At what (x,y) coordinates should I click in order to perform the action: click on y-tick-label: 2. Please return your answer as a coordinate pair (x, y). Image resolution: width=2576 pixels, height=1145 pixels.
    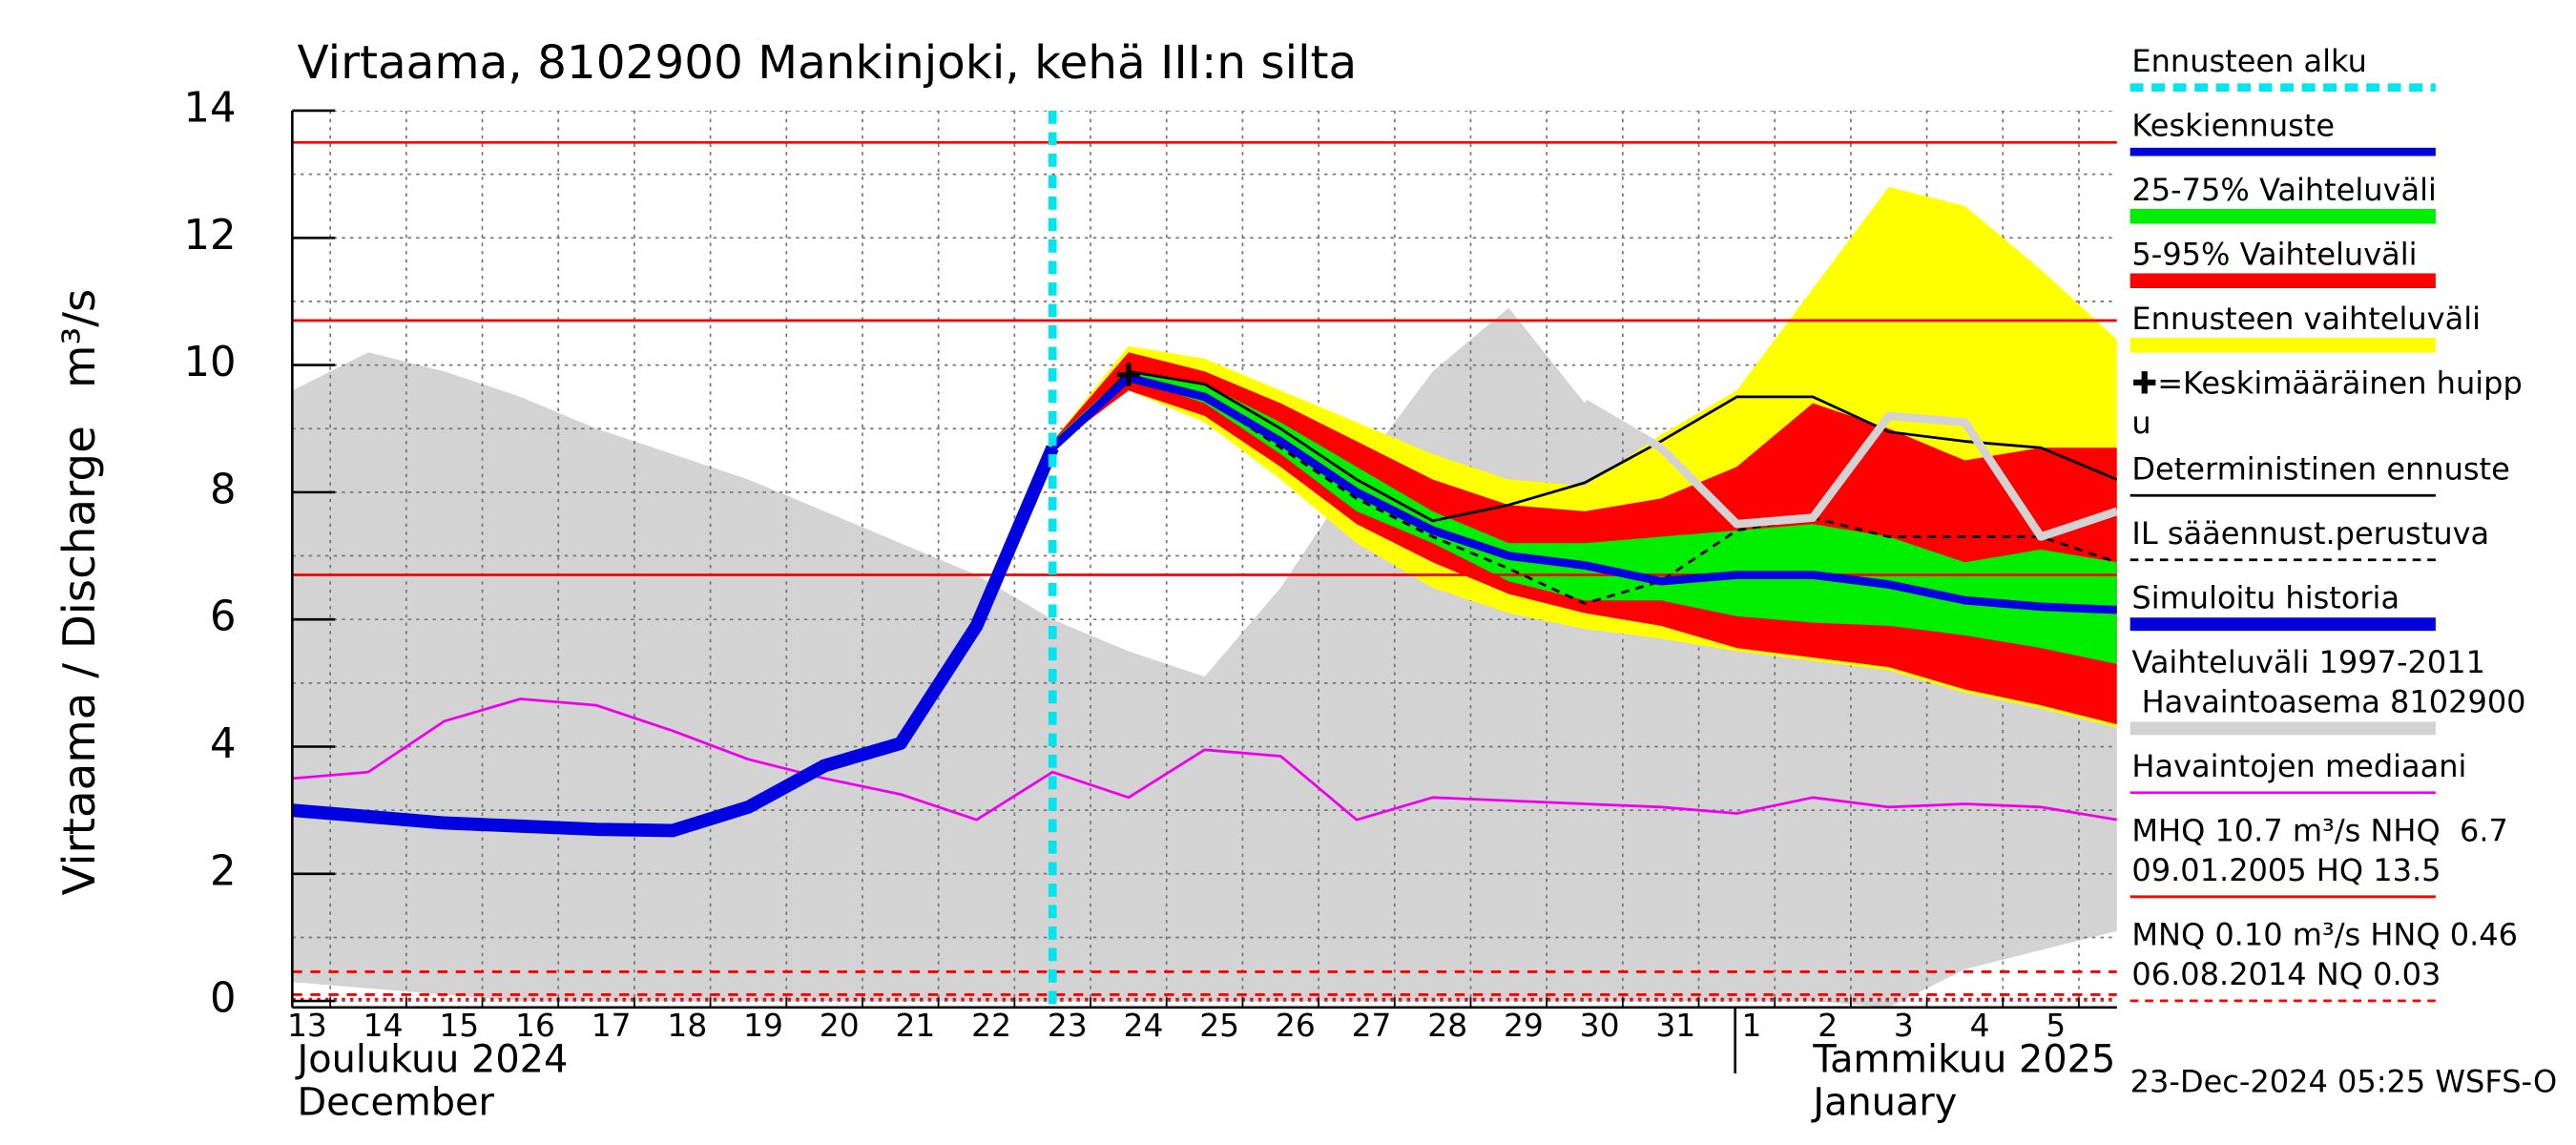
    Looking at the image, I should click on (223, 871).